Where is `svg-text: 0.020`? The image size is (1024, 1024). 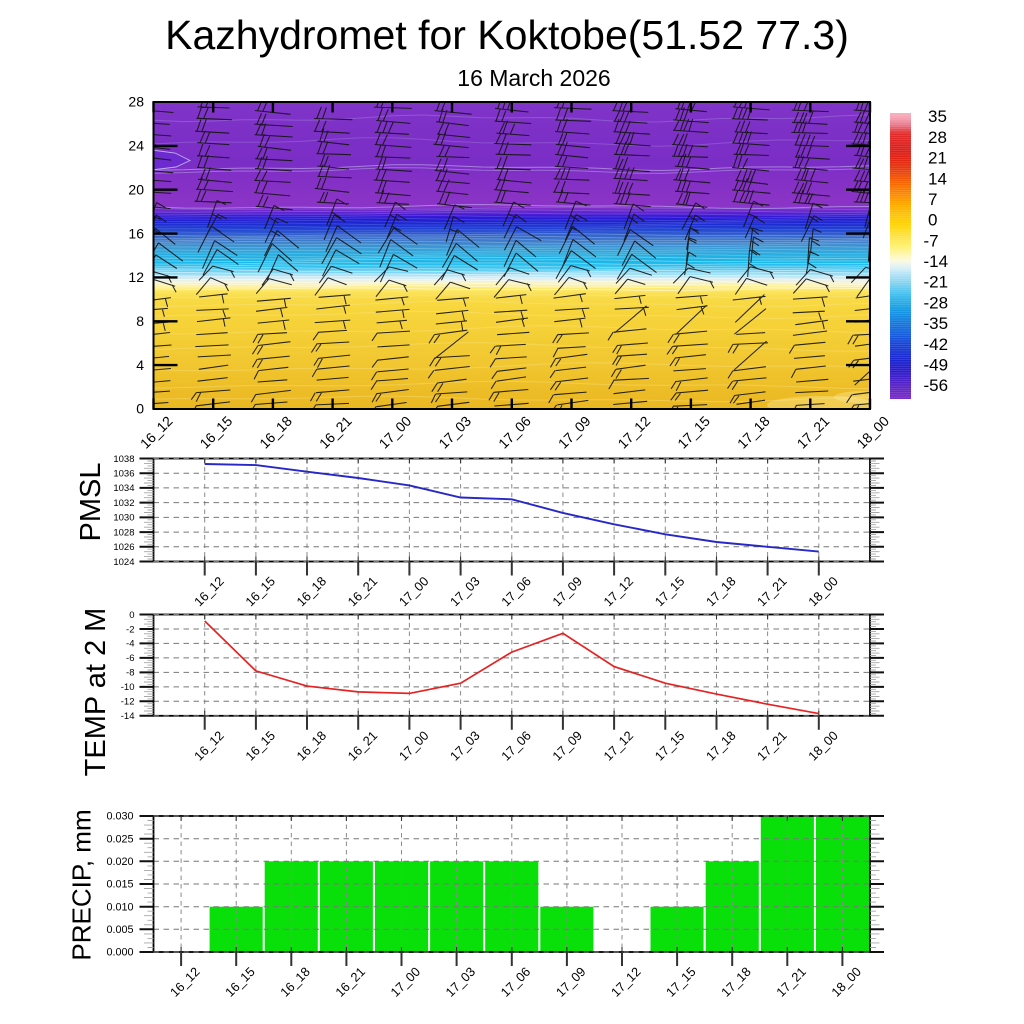 svg-text: 0.020 is located at coordinates (119, 862).